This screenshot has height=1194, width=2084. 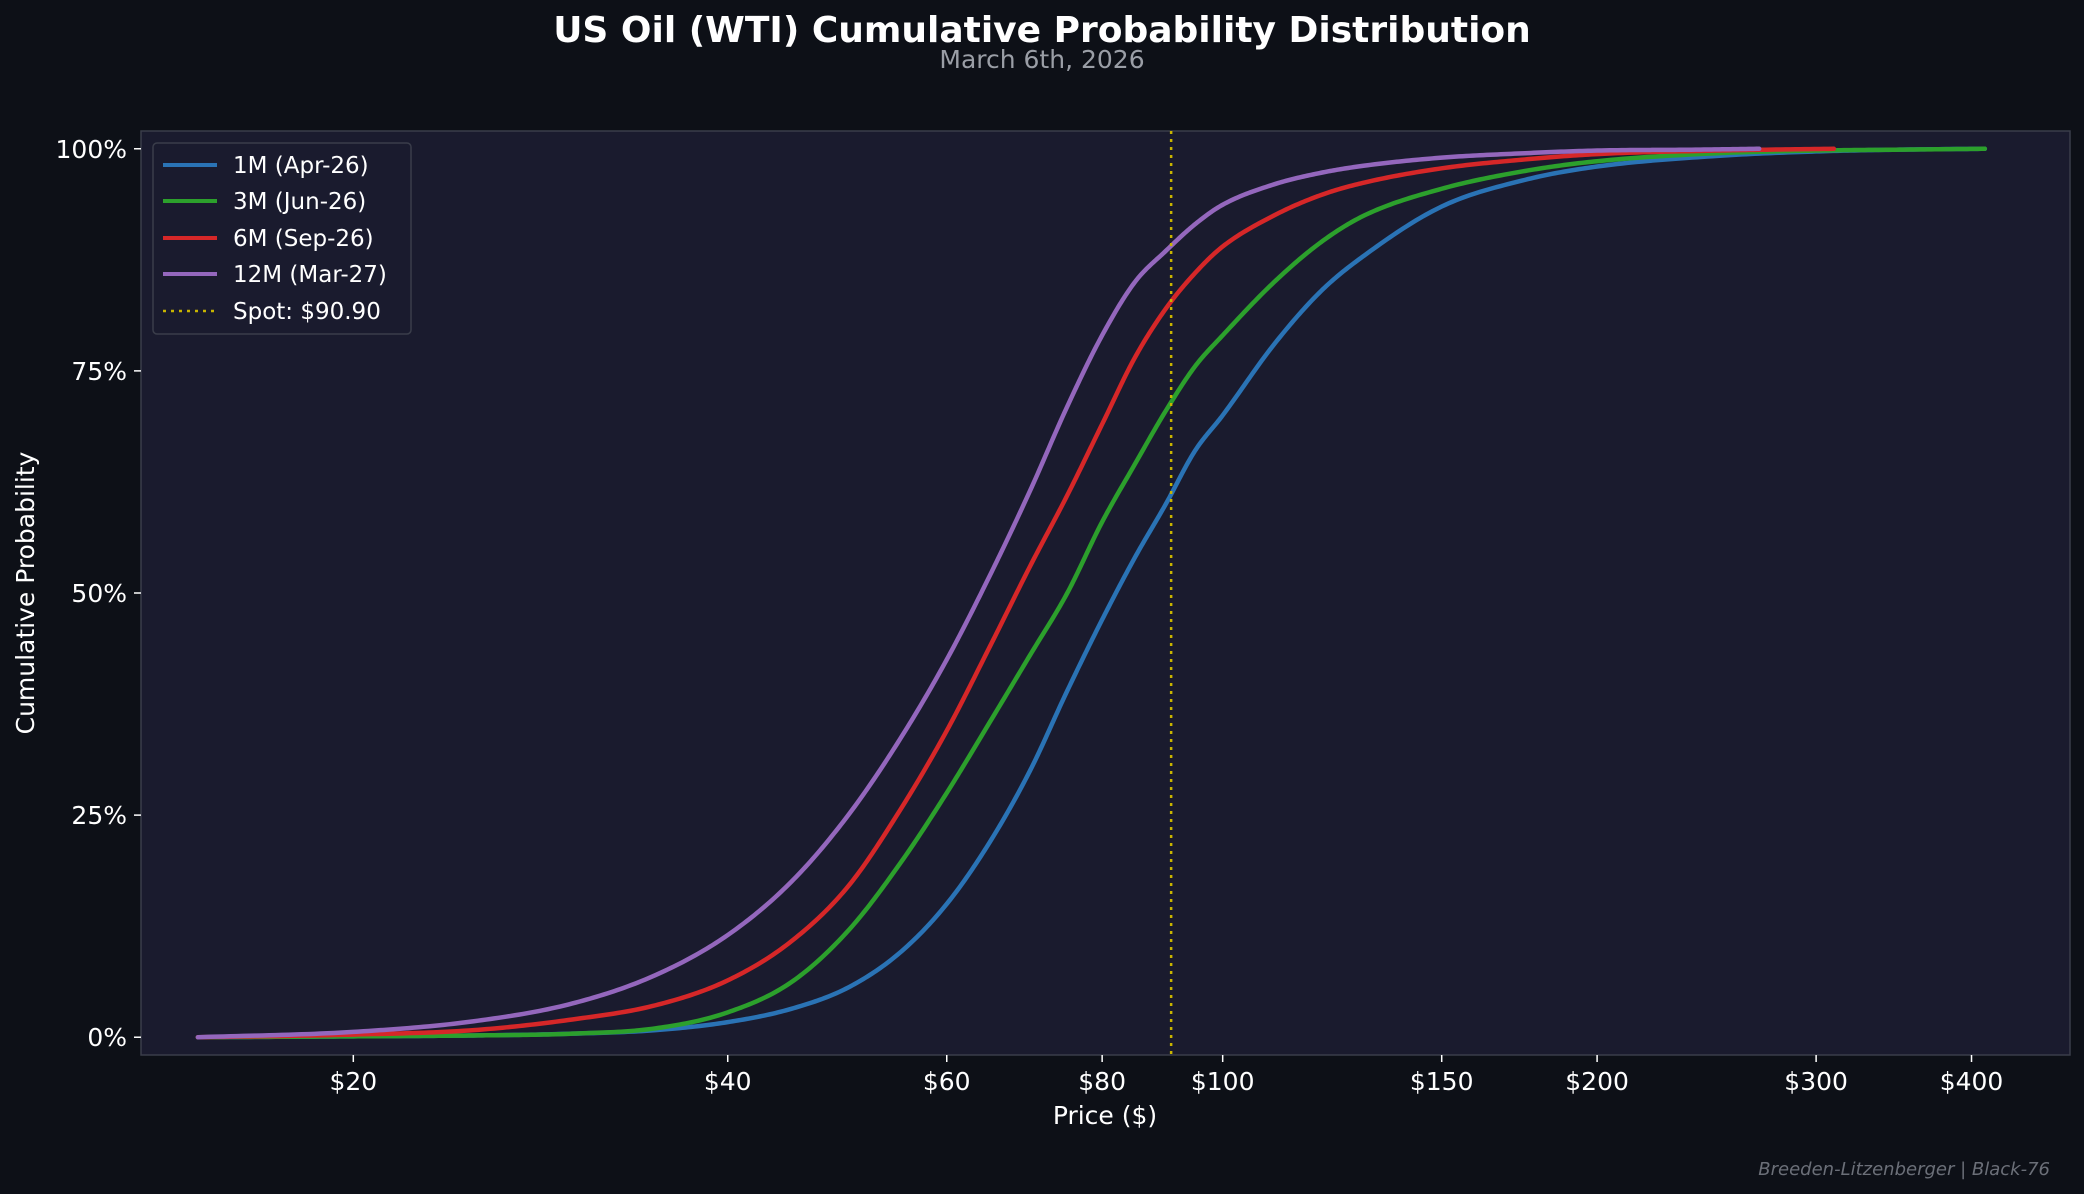 What do you see at coordinates (1972, 1081) in the screenshot?
I see `x-tick-label: $400` at bounding box center [1972, 1081].